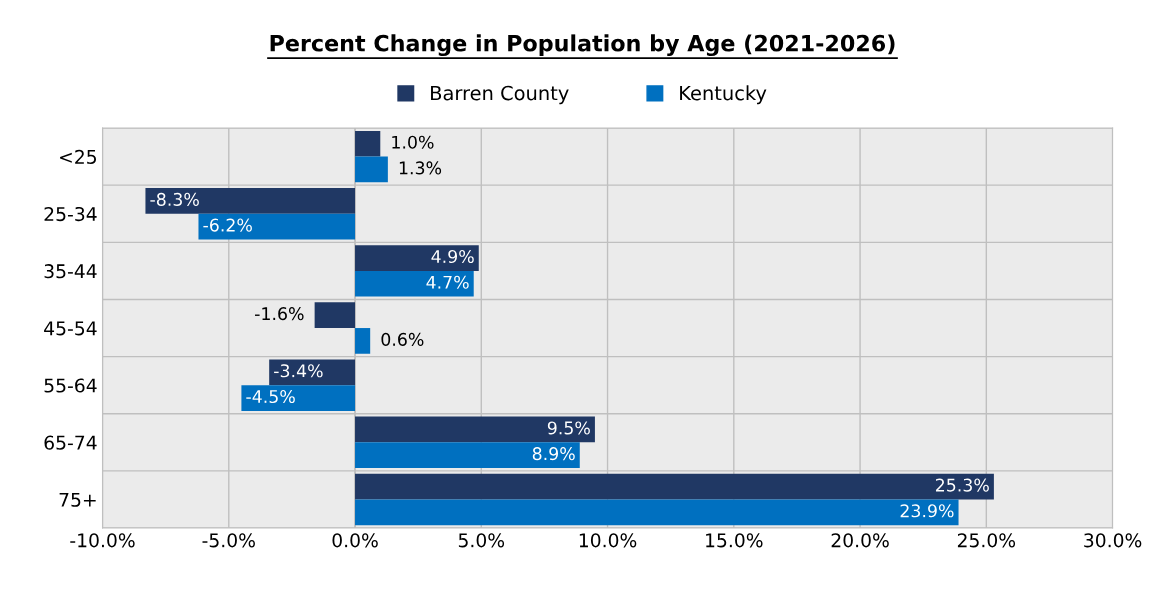  What do you see at coordinates (927, 511) in the screenshot?
I see `data-label: 23.9%` at bounding box center [927, 511].